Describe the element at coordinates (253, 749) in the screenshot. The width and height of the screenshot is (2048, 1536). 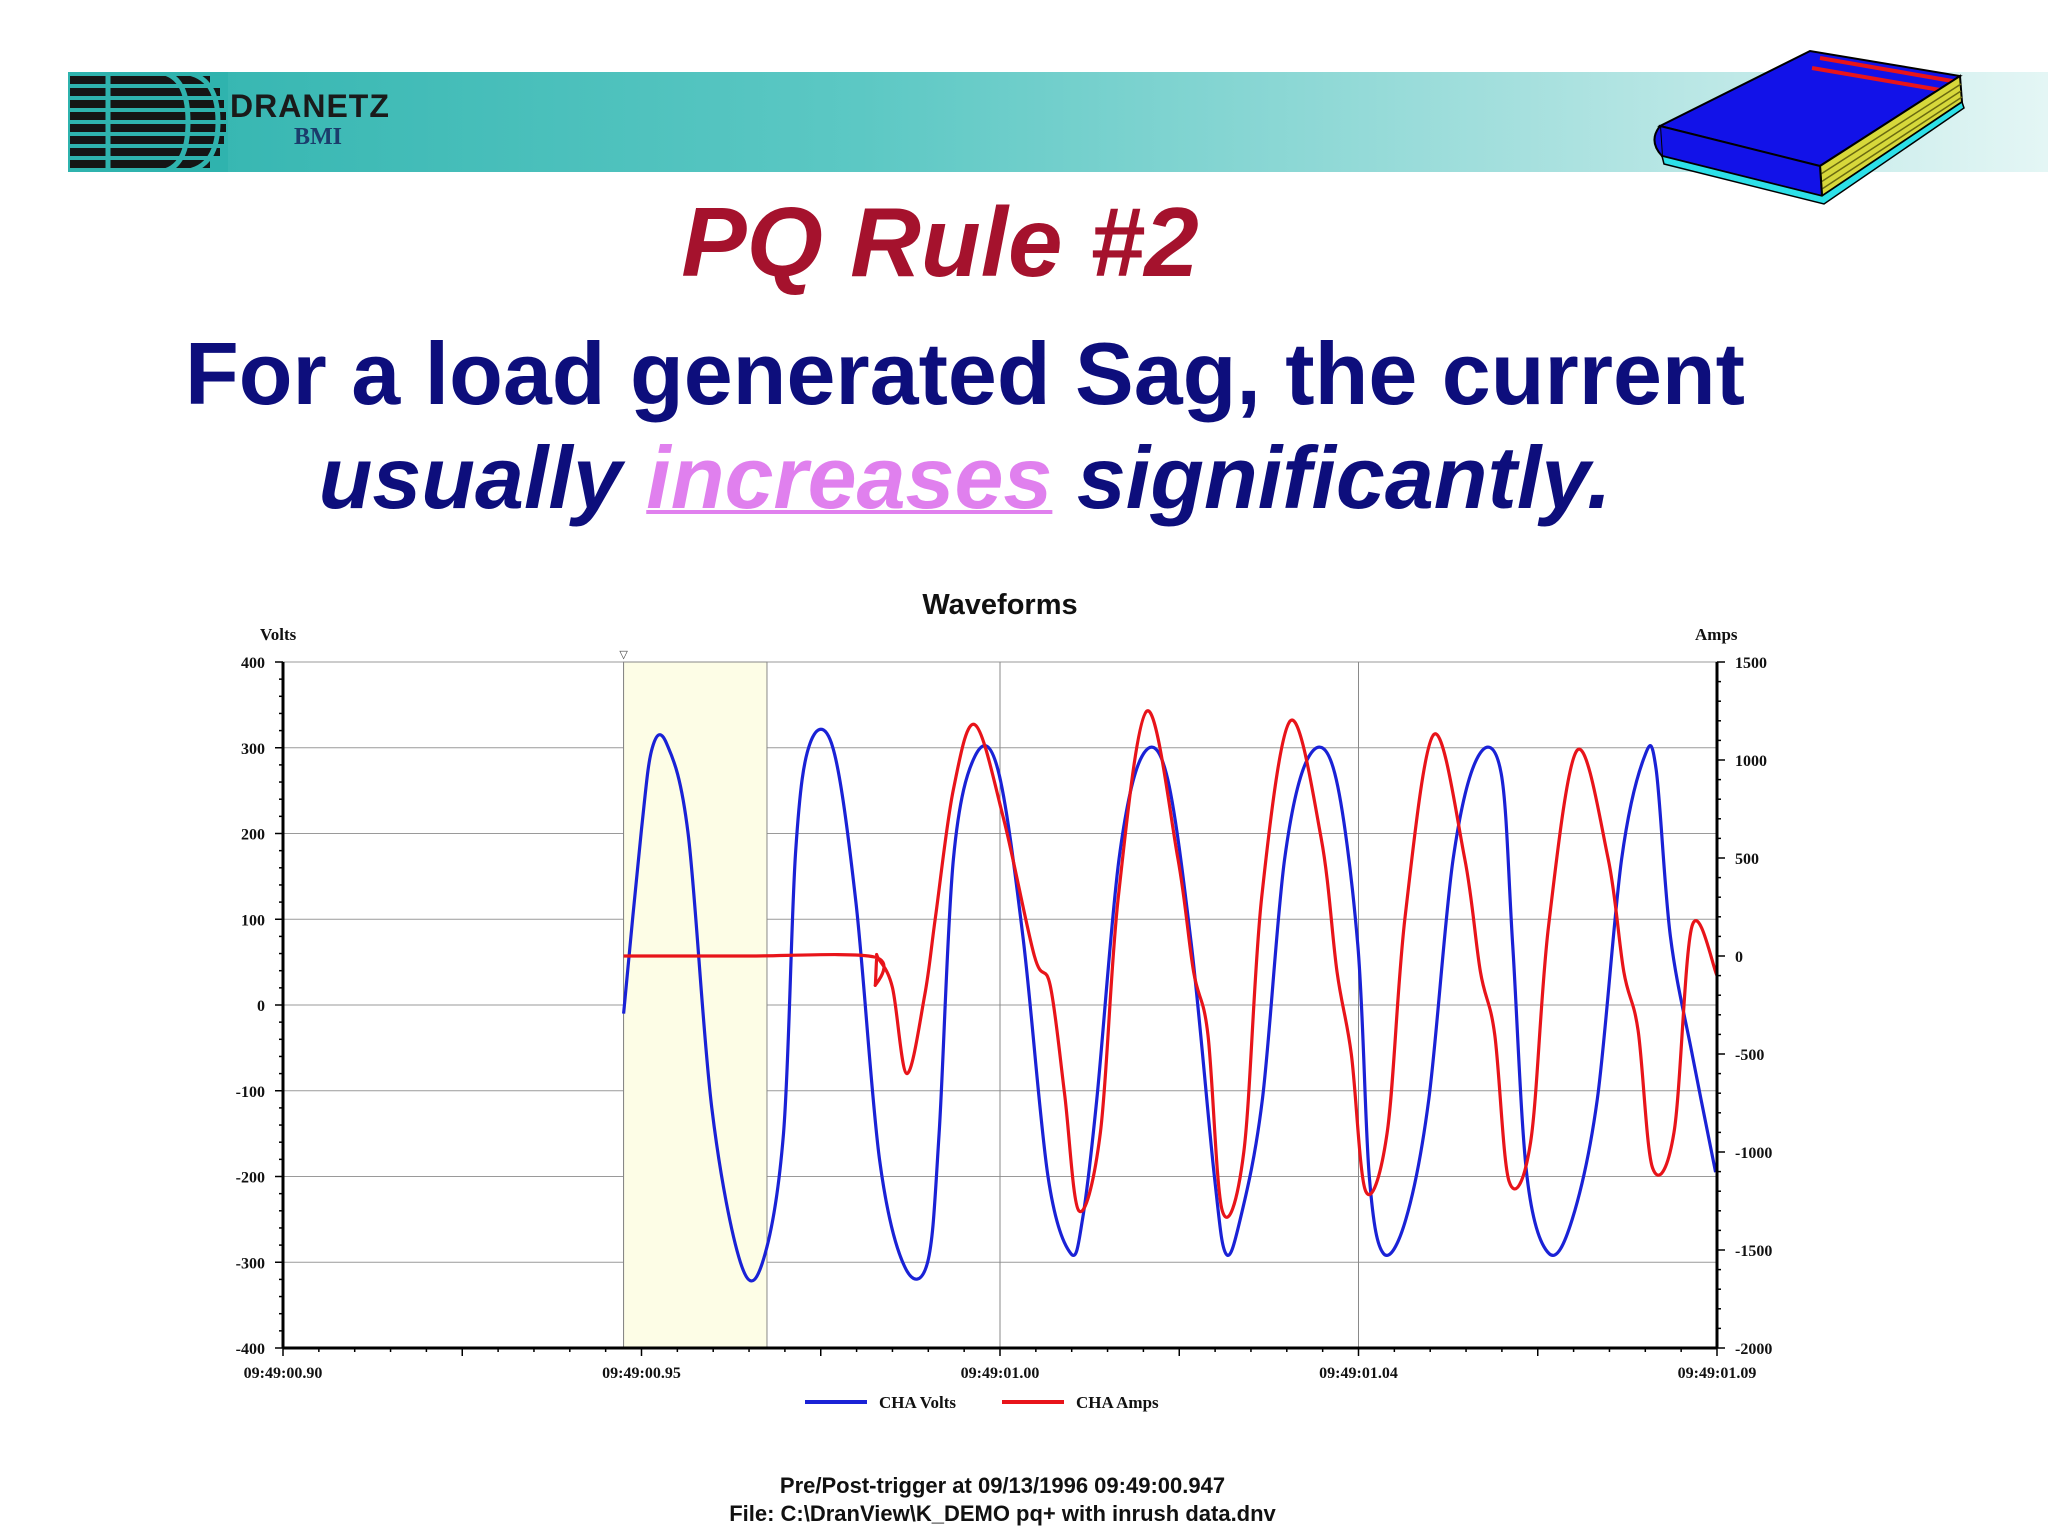
I see `y-left-tick-label: 300` at that location.